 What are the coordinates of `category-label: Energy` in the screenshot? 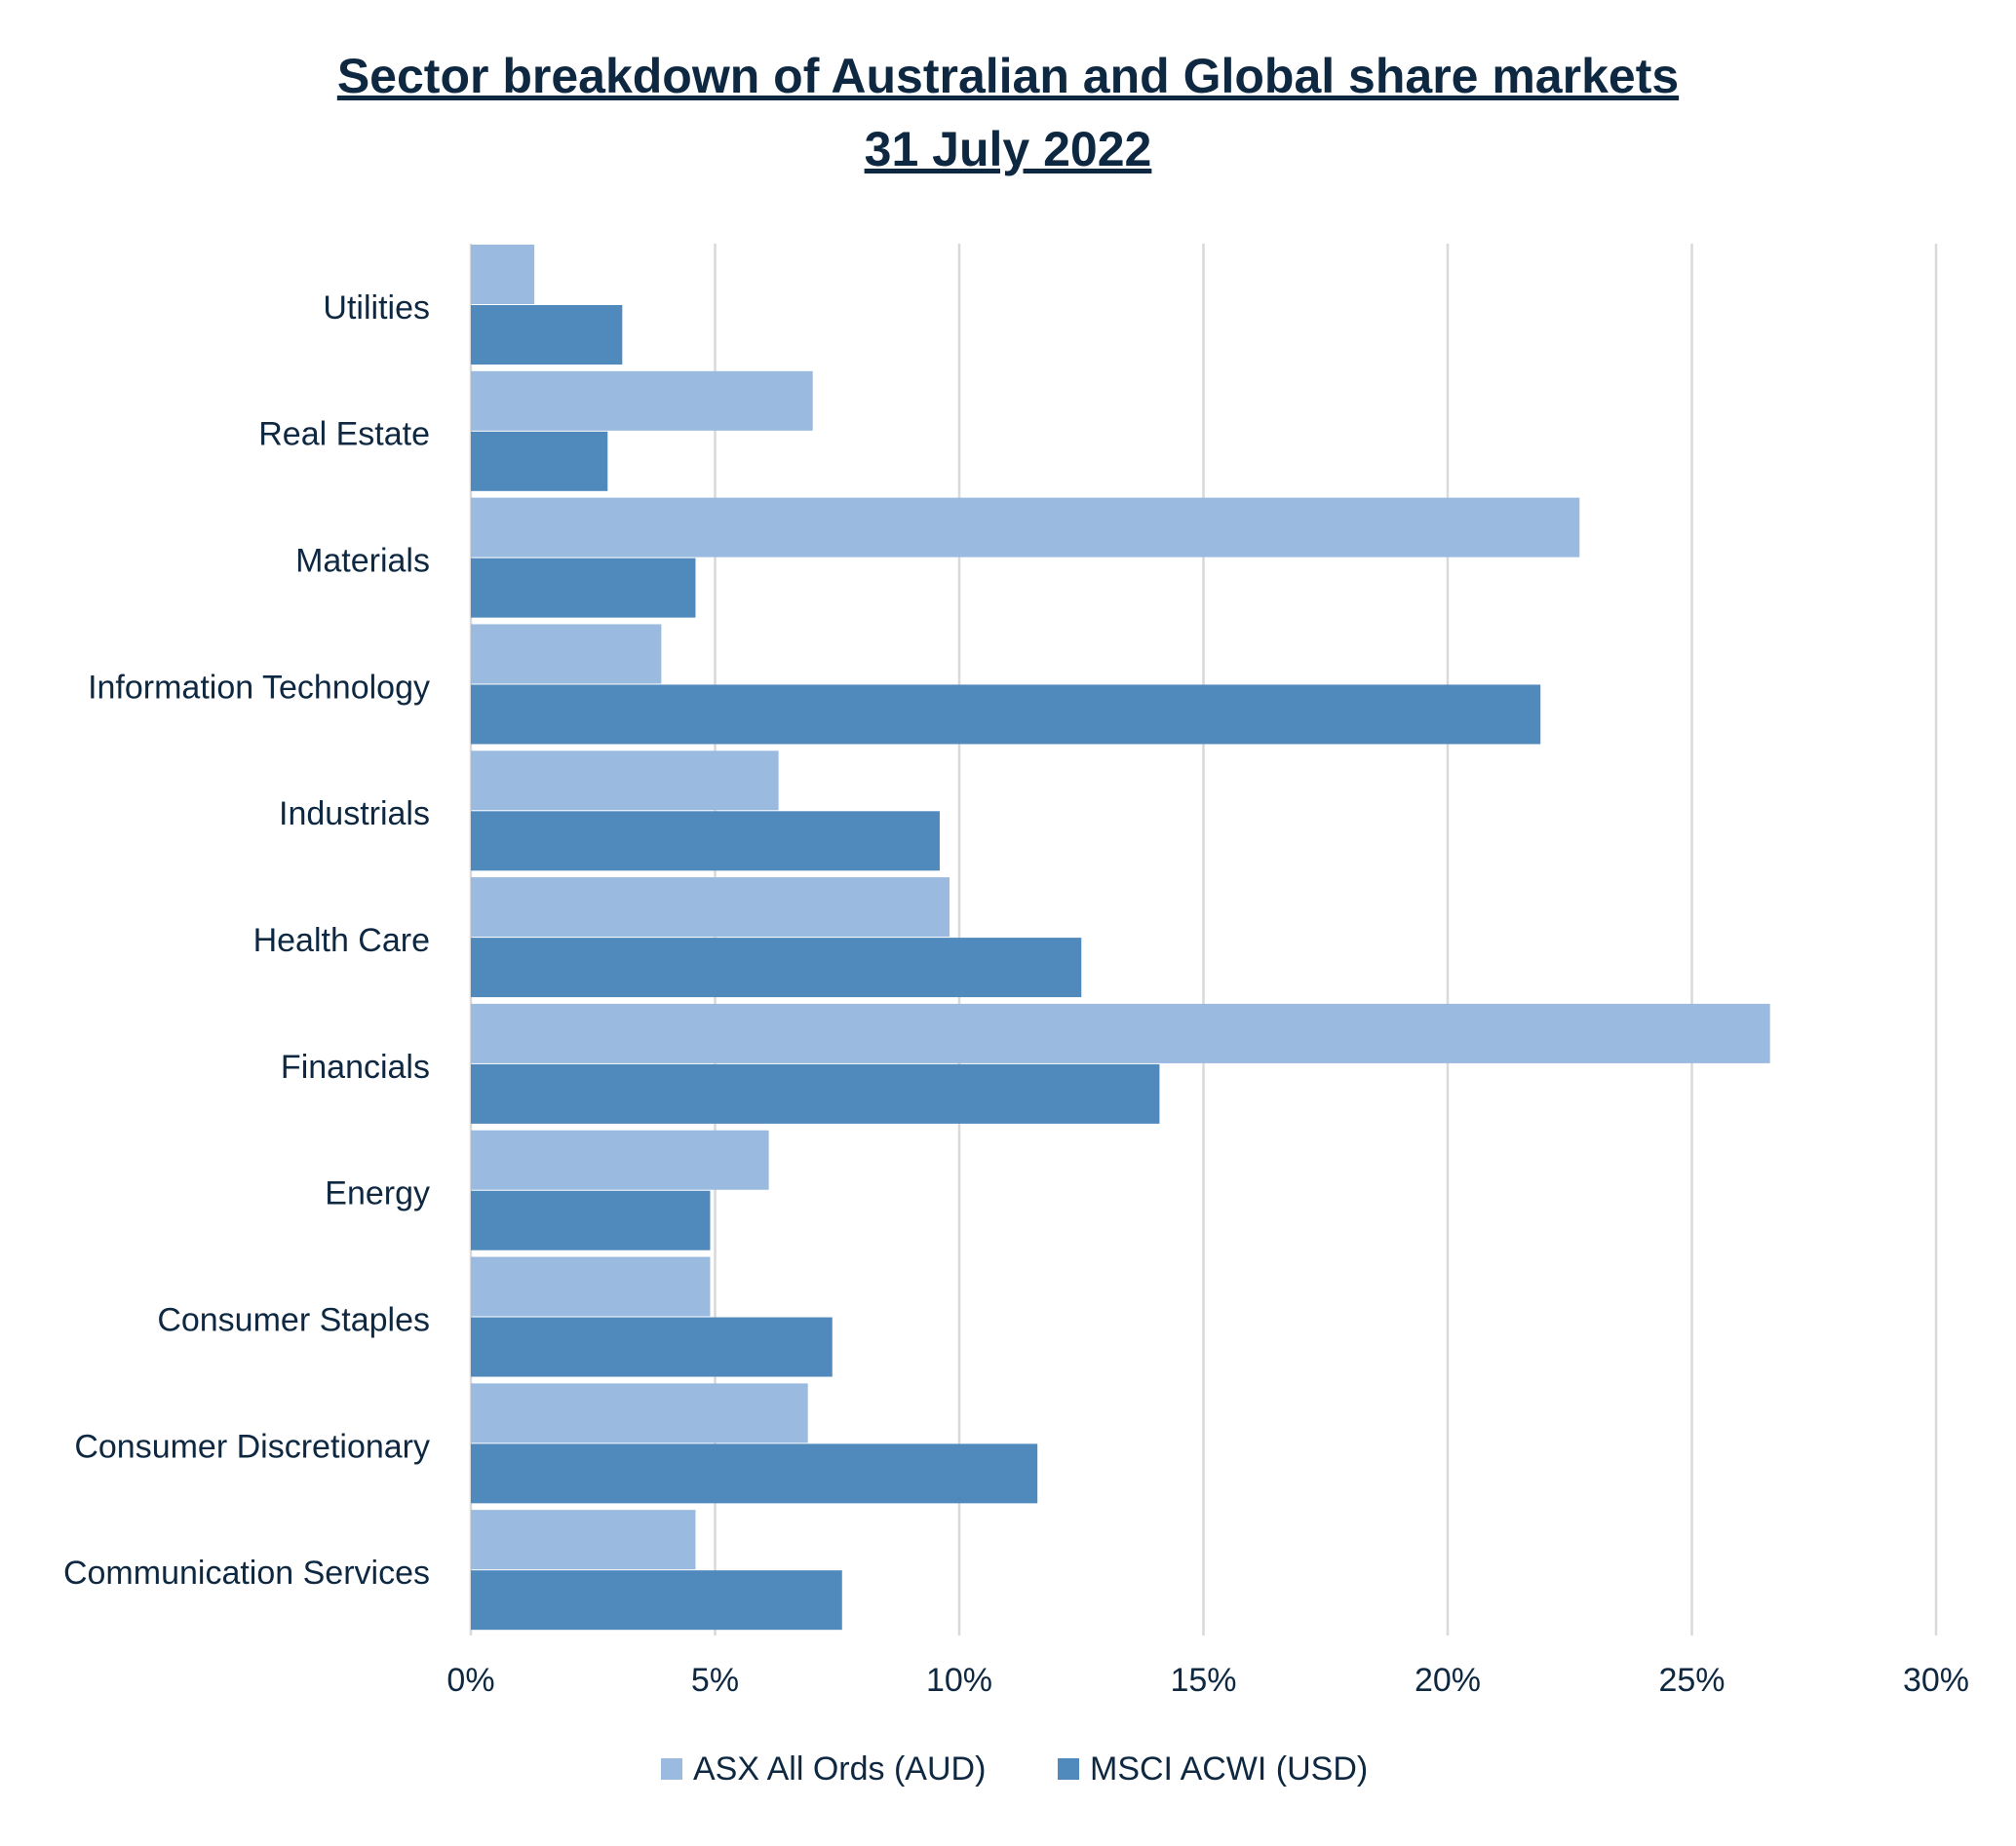 It's located at (377, 1193).